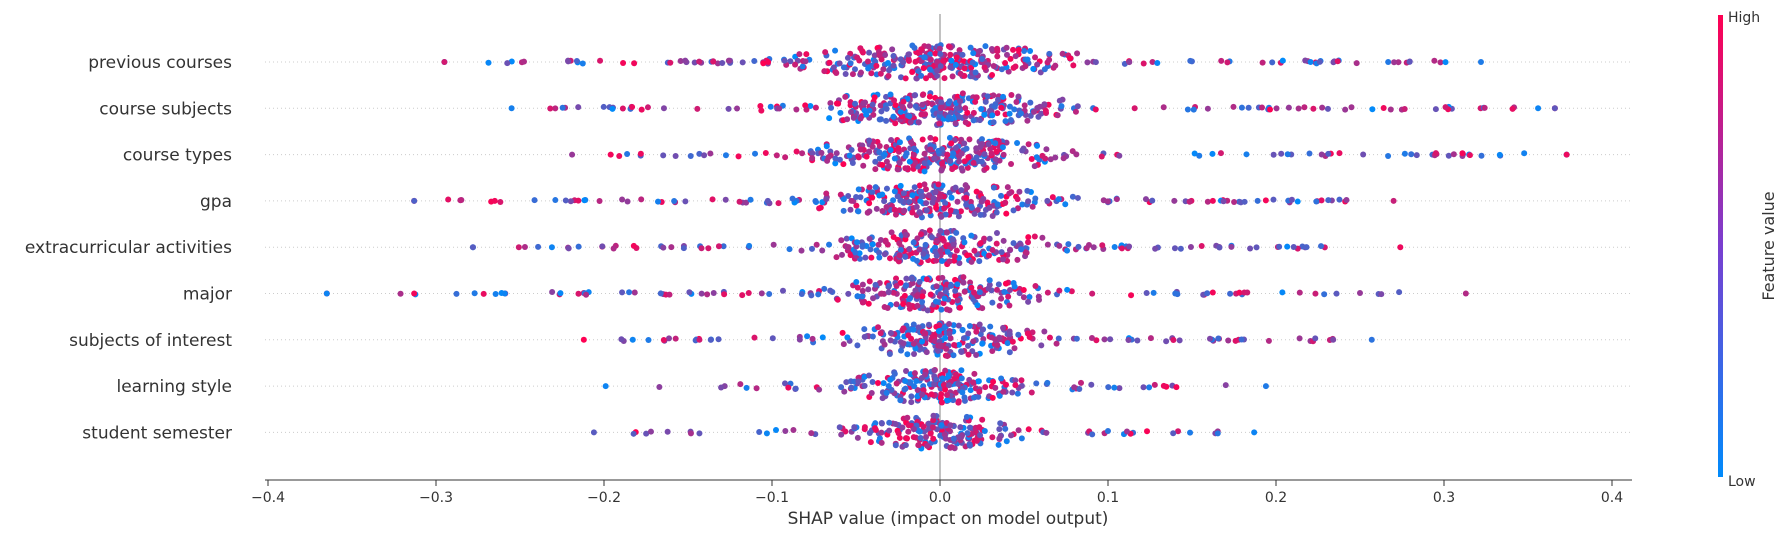 The height and width of the screenshot is (536, 1785). I want to click on feature-label: extracurricular activities, so click(128, 248).